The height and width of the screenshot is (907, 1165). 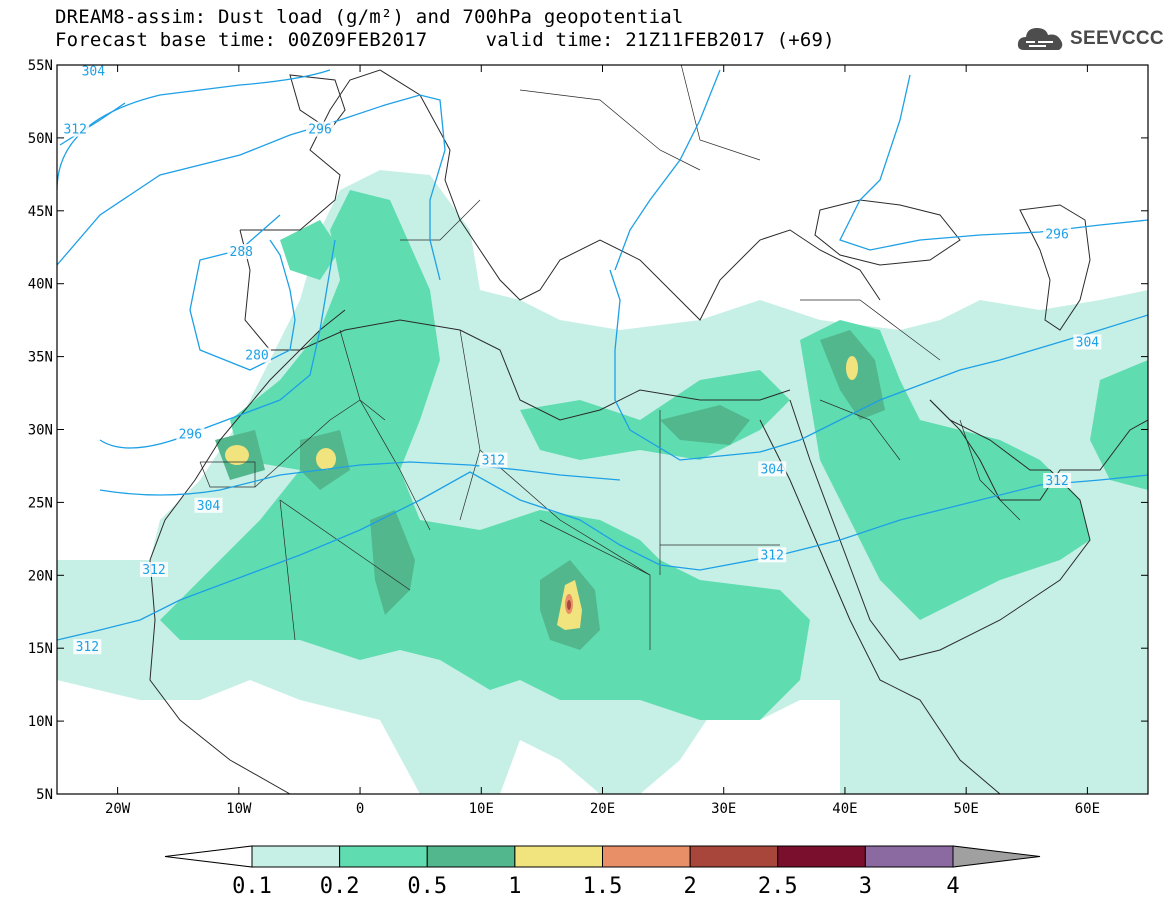 What do you see at coordinates (690, 886) in the screenshot?
I see `colorbar-label: 2` at bounding box center [690, 886].